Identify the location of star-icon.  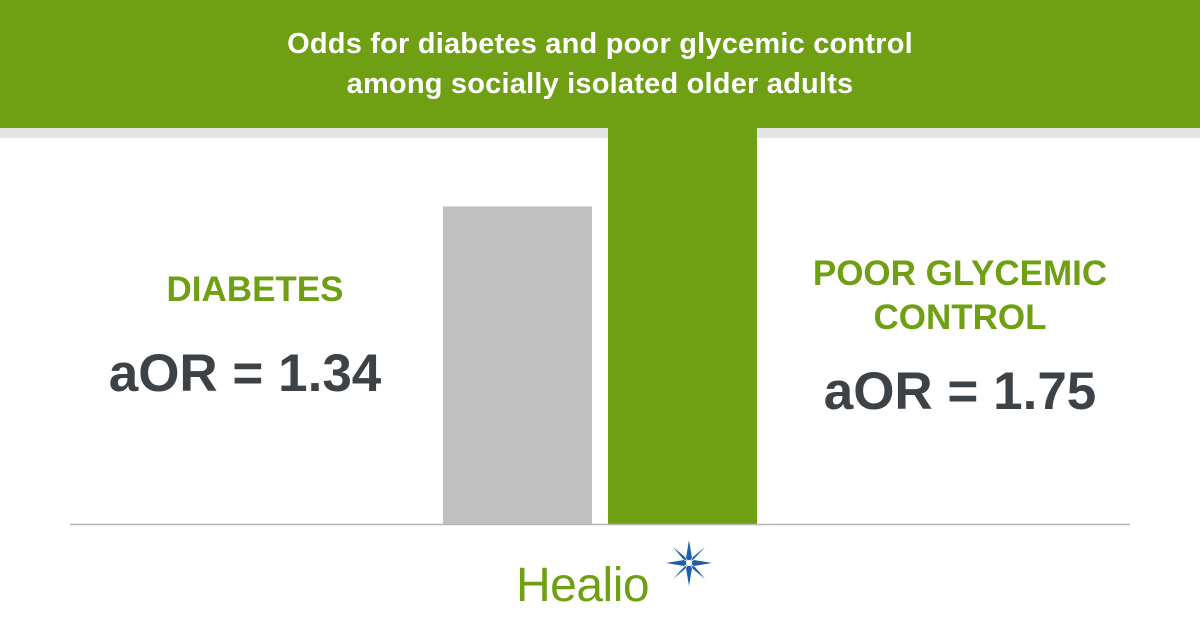
(689, 563).